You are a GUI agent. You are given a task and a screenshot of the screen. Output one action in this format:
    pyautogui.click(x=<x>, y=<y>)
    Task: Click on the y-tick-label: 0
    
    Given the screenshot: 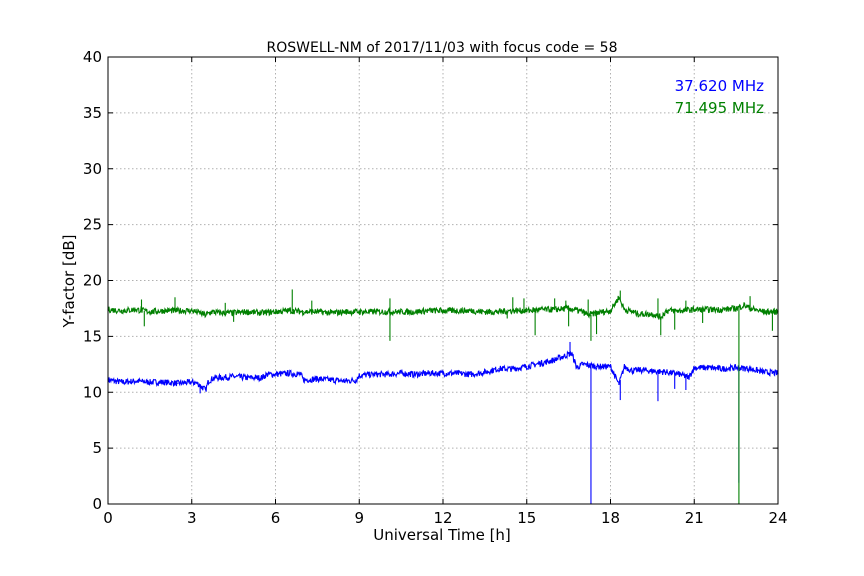 What is the action you would take?
    pyautogui.click(x=97, y=504)
    